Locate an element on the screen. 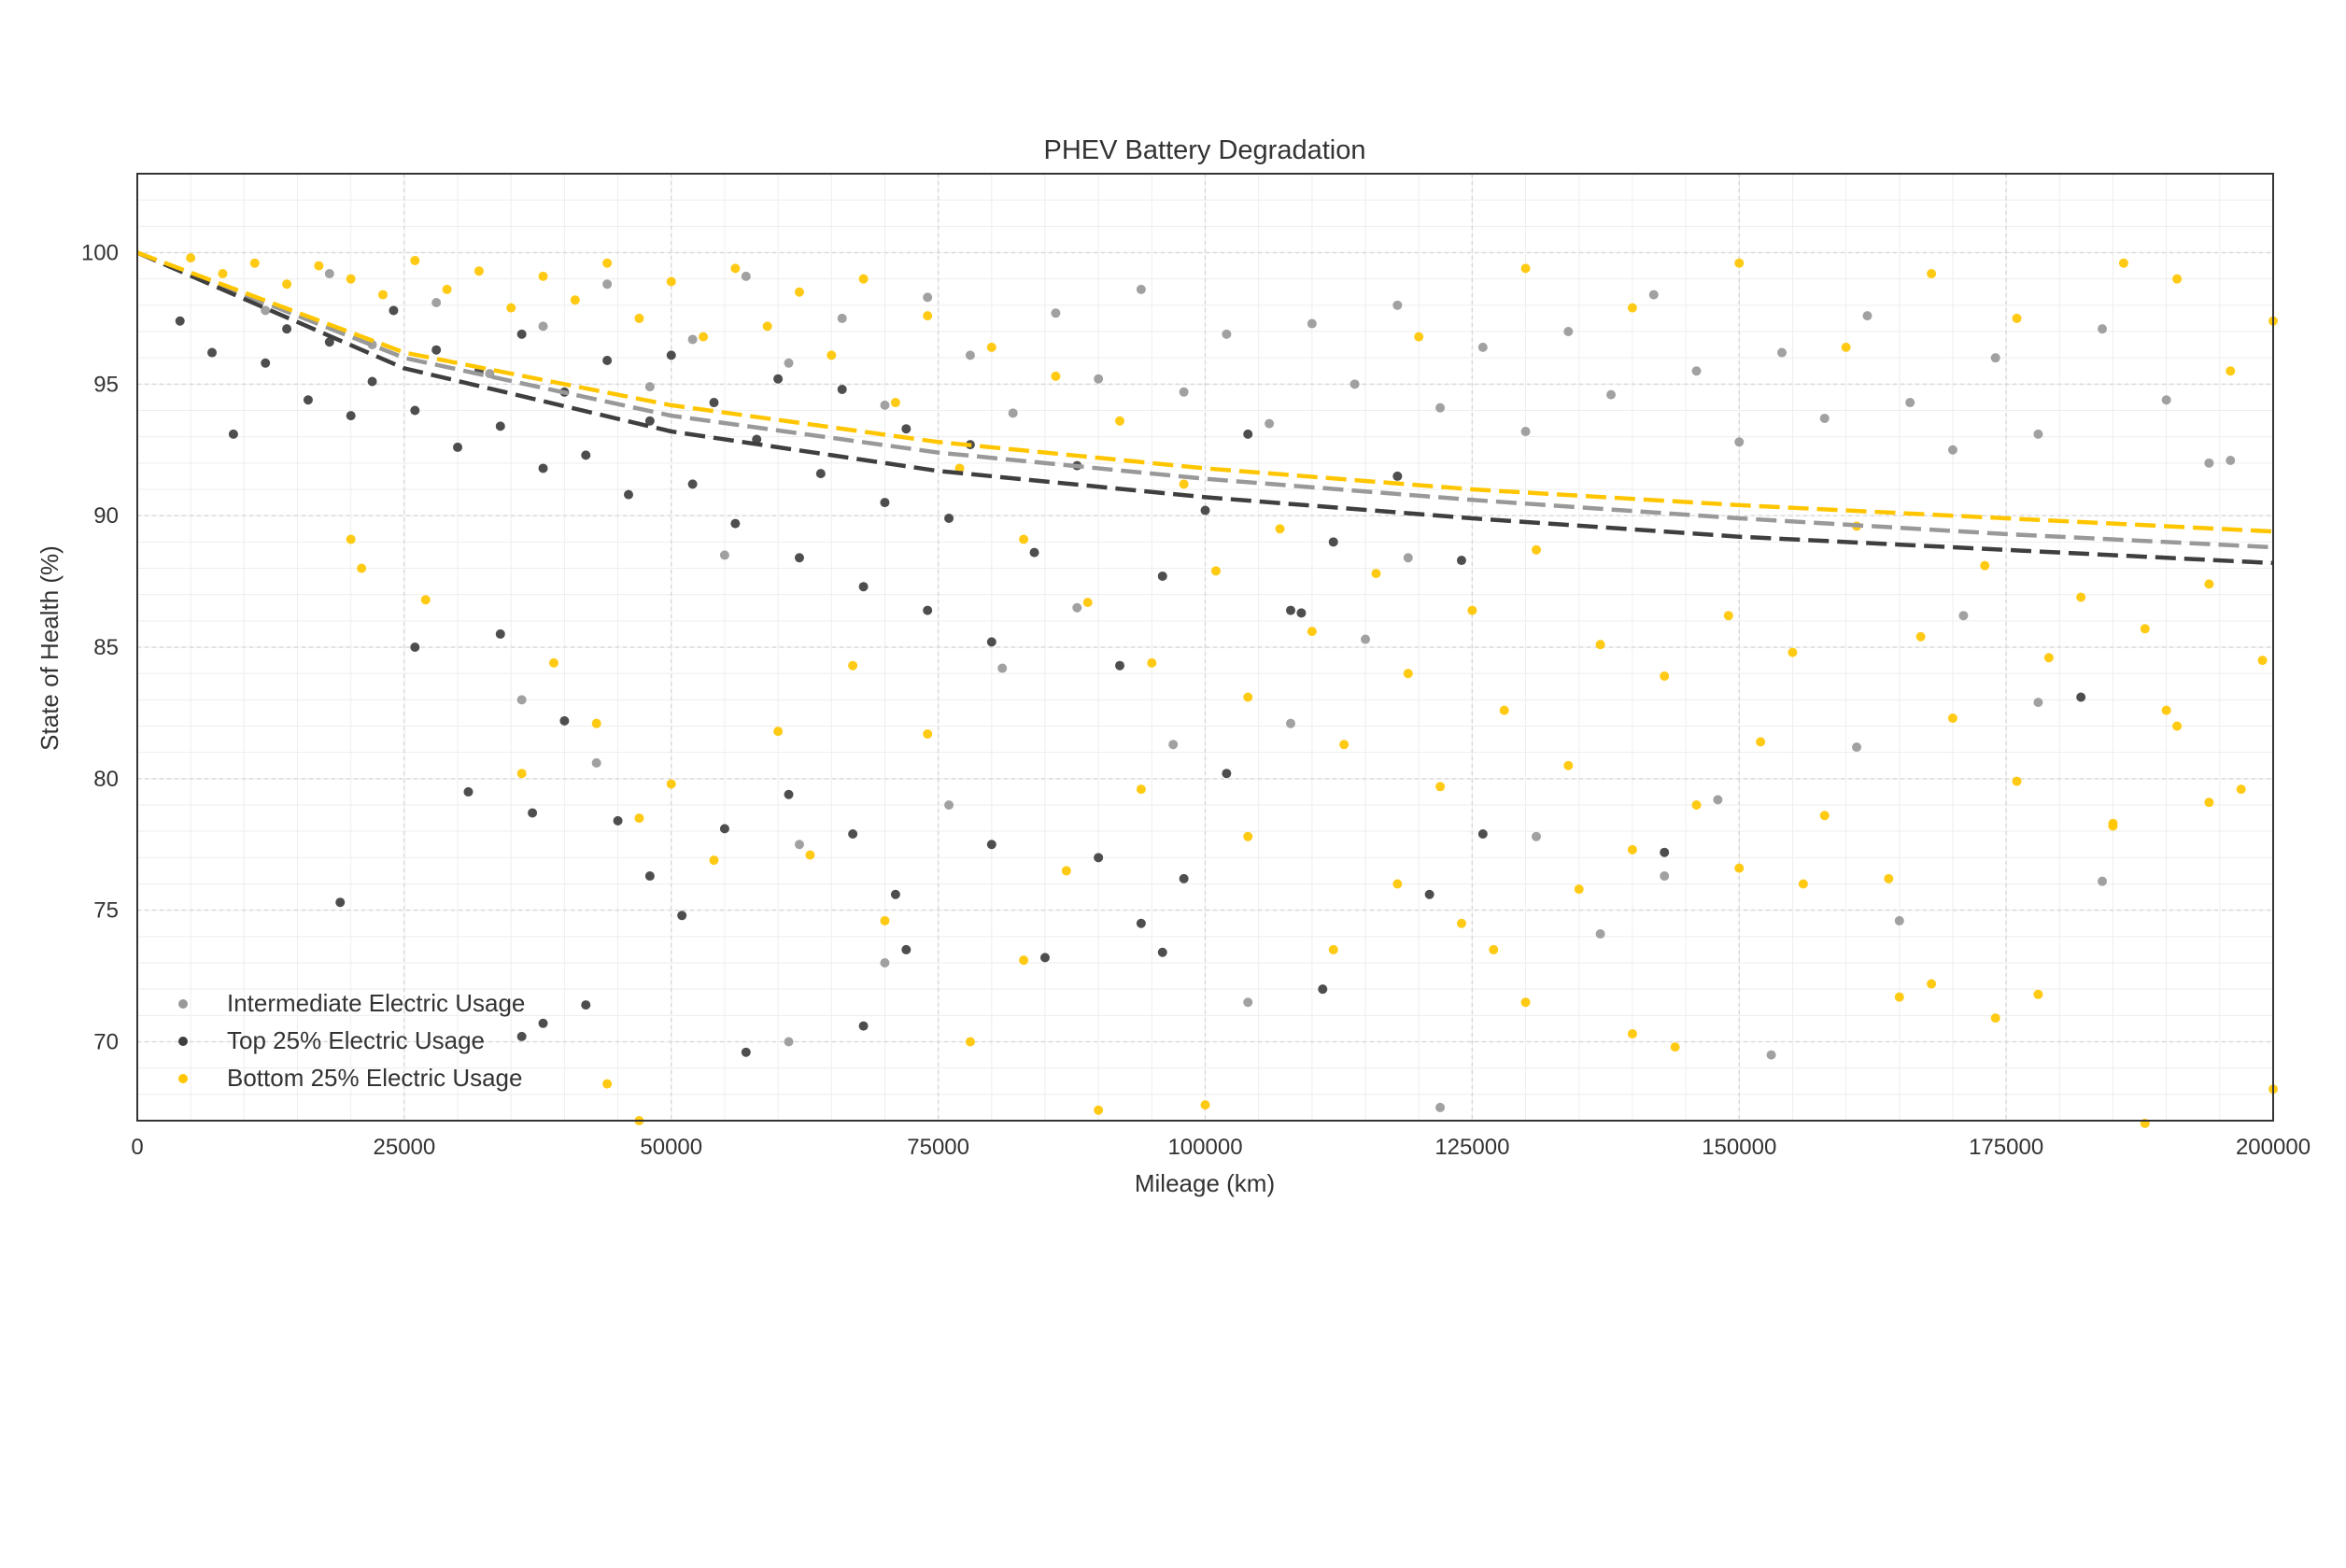 The image size is (2346, 1568). legend-entry: Top 25% Electric Usage is located at coordinates (331, 1040).